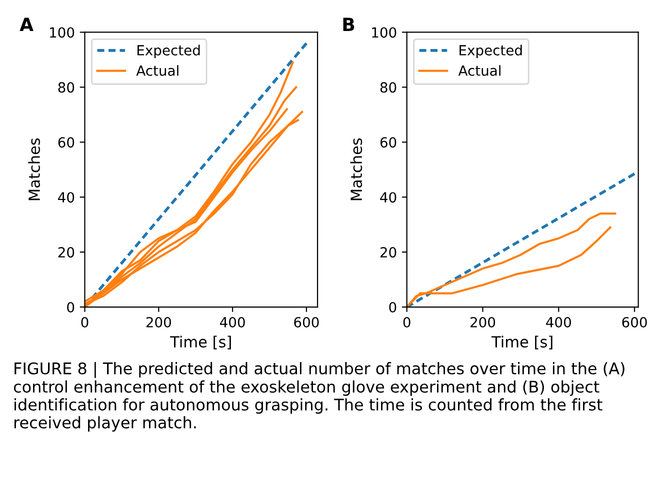  What do you see at coordinates (348, 24) in the screenshot?
I see `chart-title: B` at bounding box center [348, 24].